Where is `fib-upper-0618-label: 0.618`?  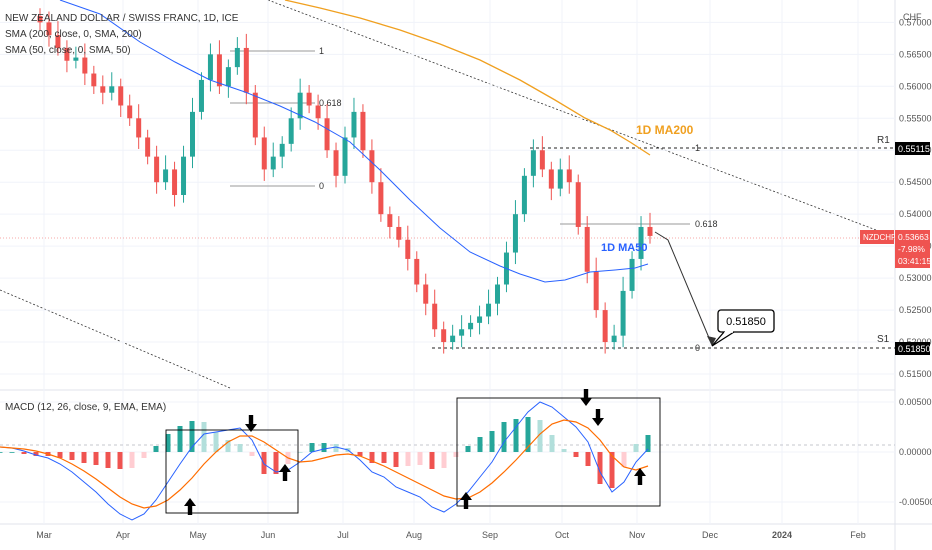
fib-upper-0618-label: 0.618 is located at coordinates (330, 103).